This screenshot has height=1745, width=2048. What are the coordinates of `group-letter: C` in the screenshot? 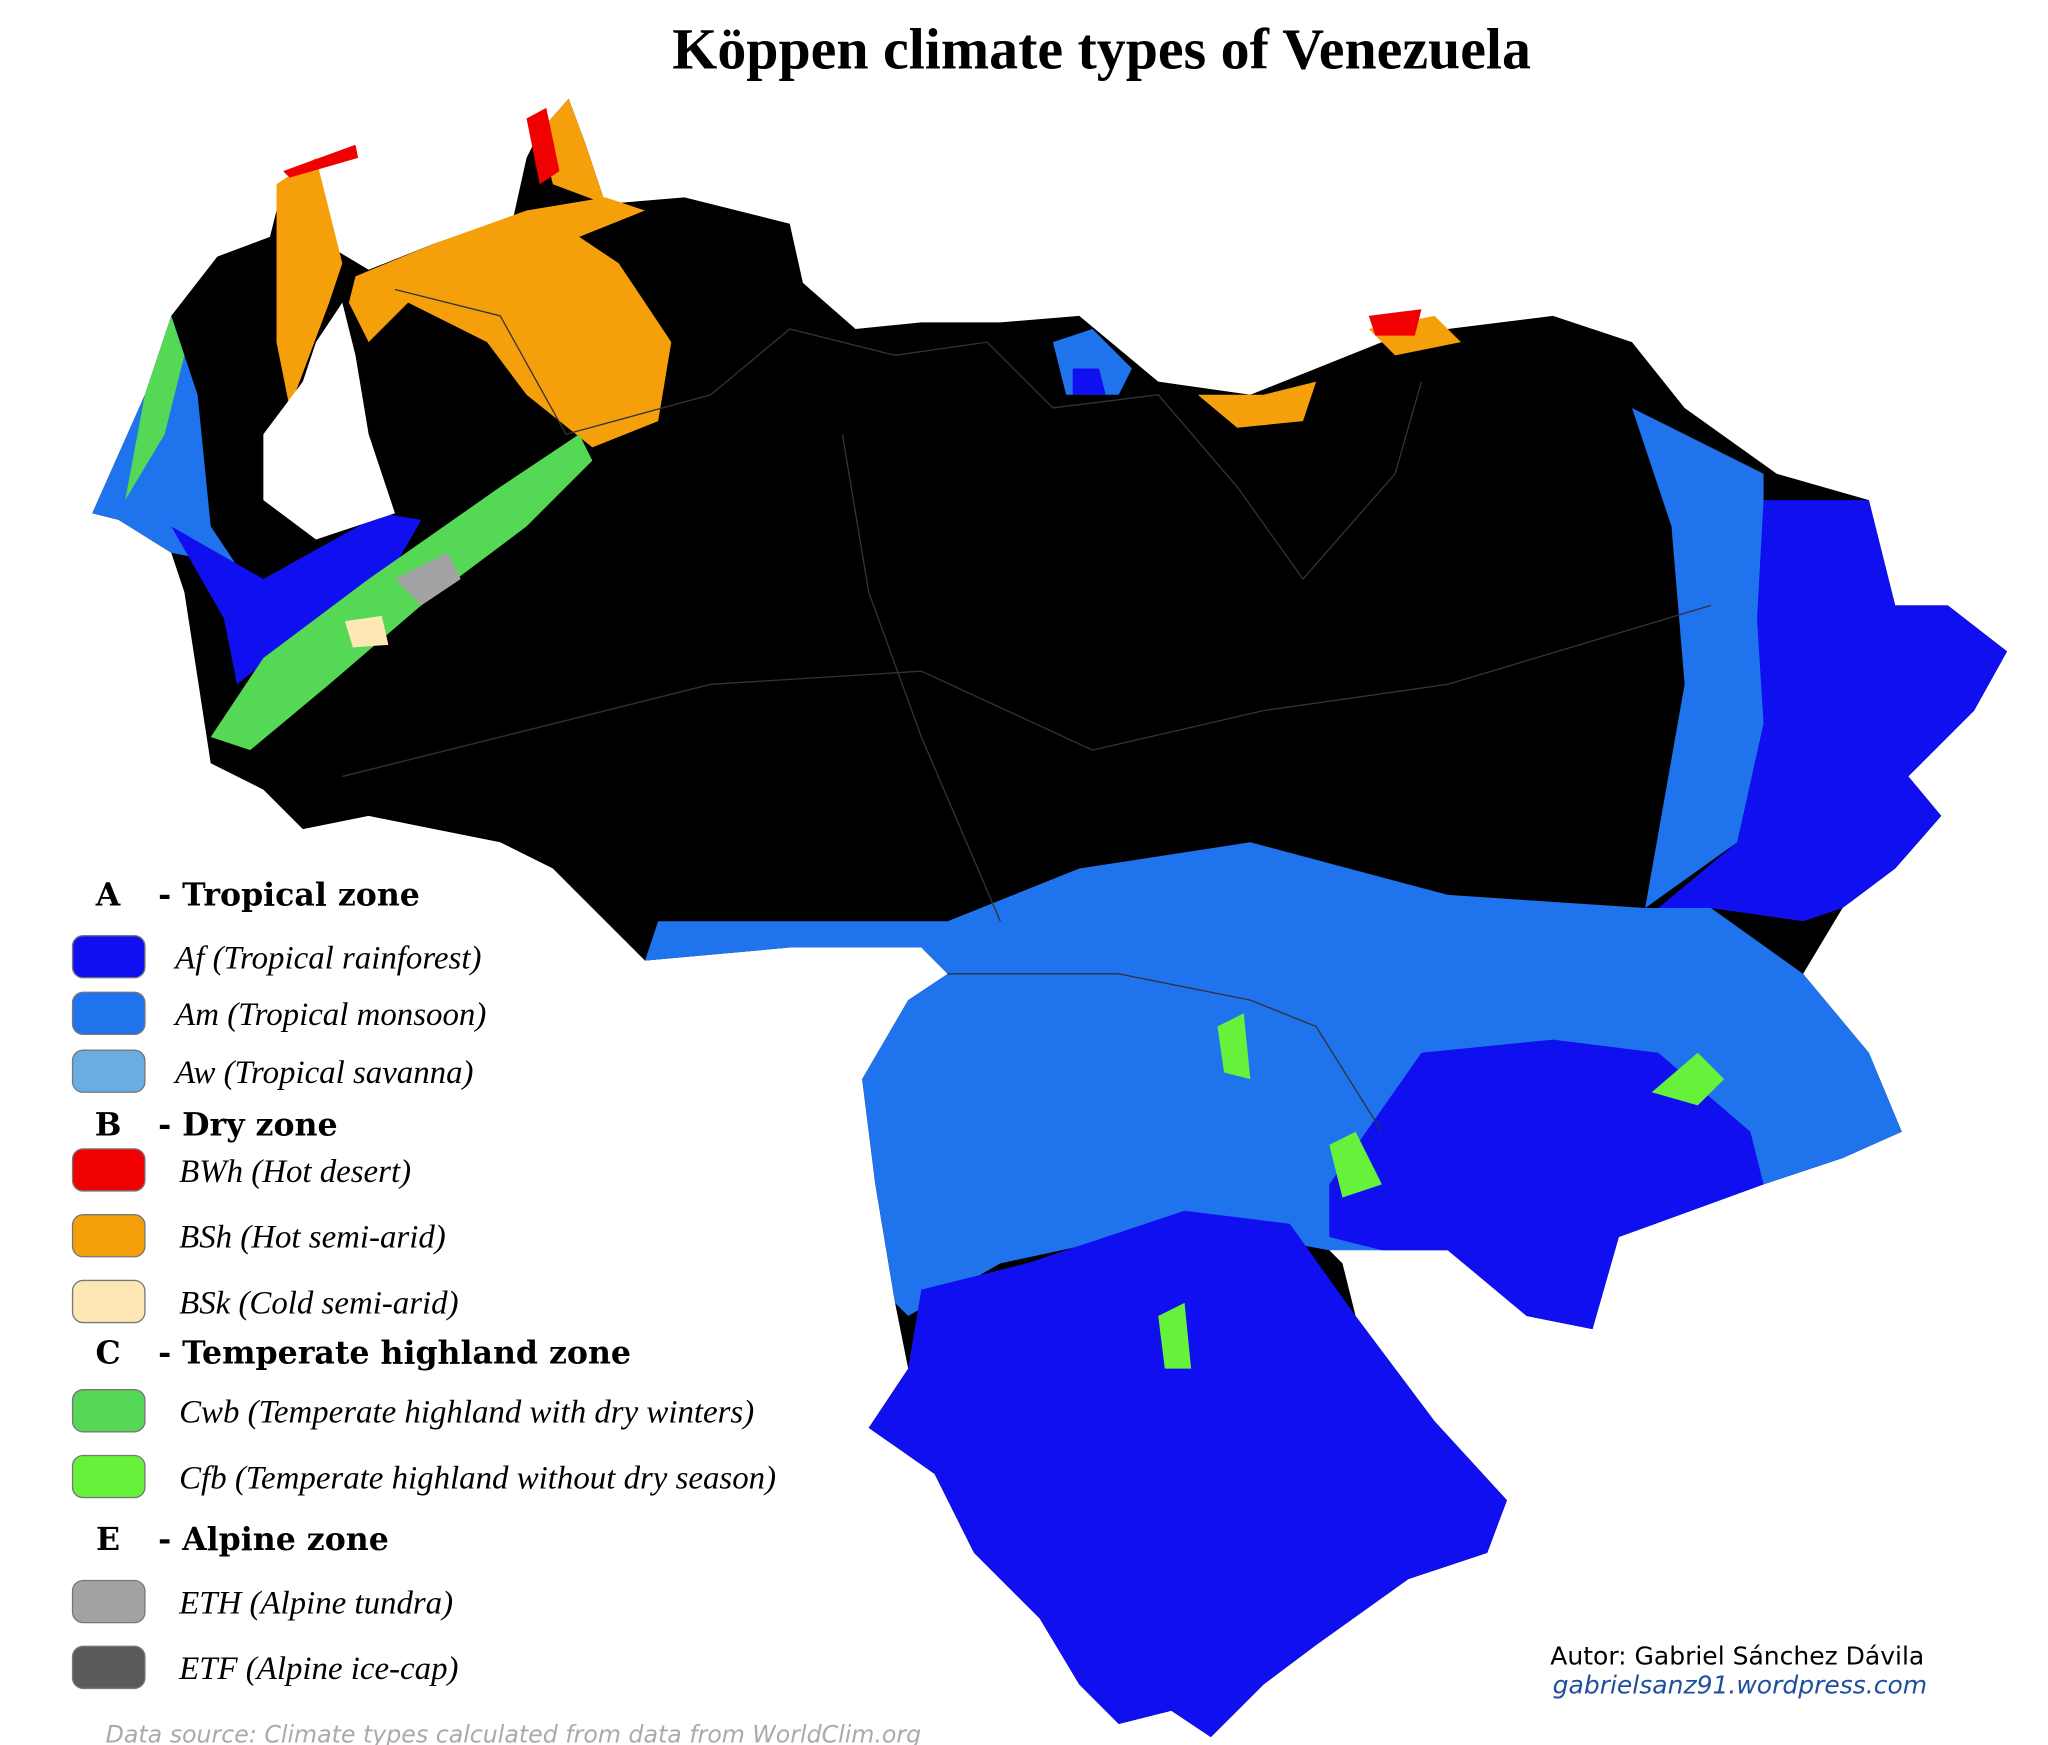 It's located at (108, 1352).